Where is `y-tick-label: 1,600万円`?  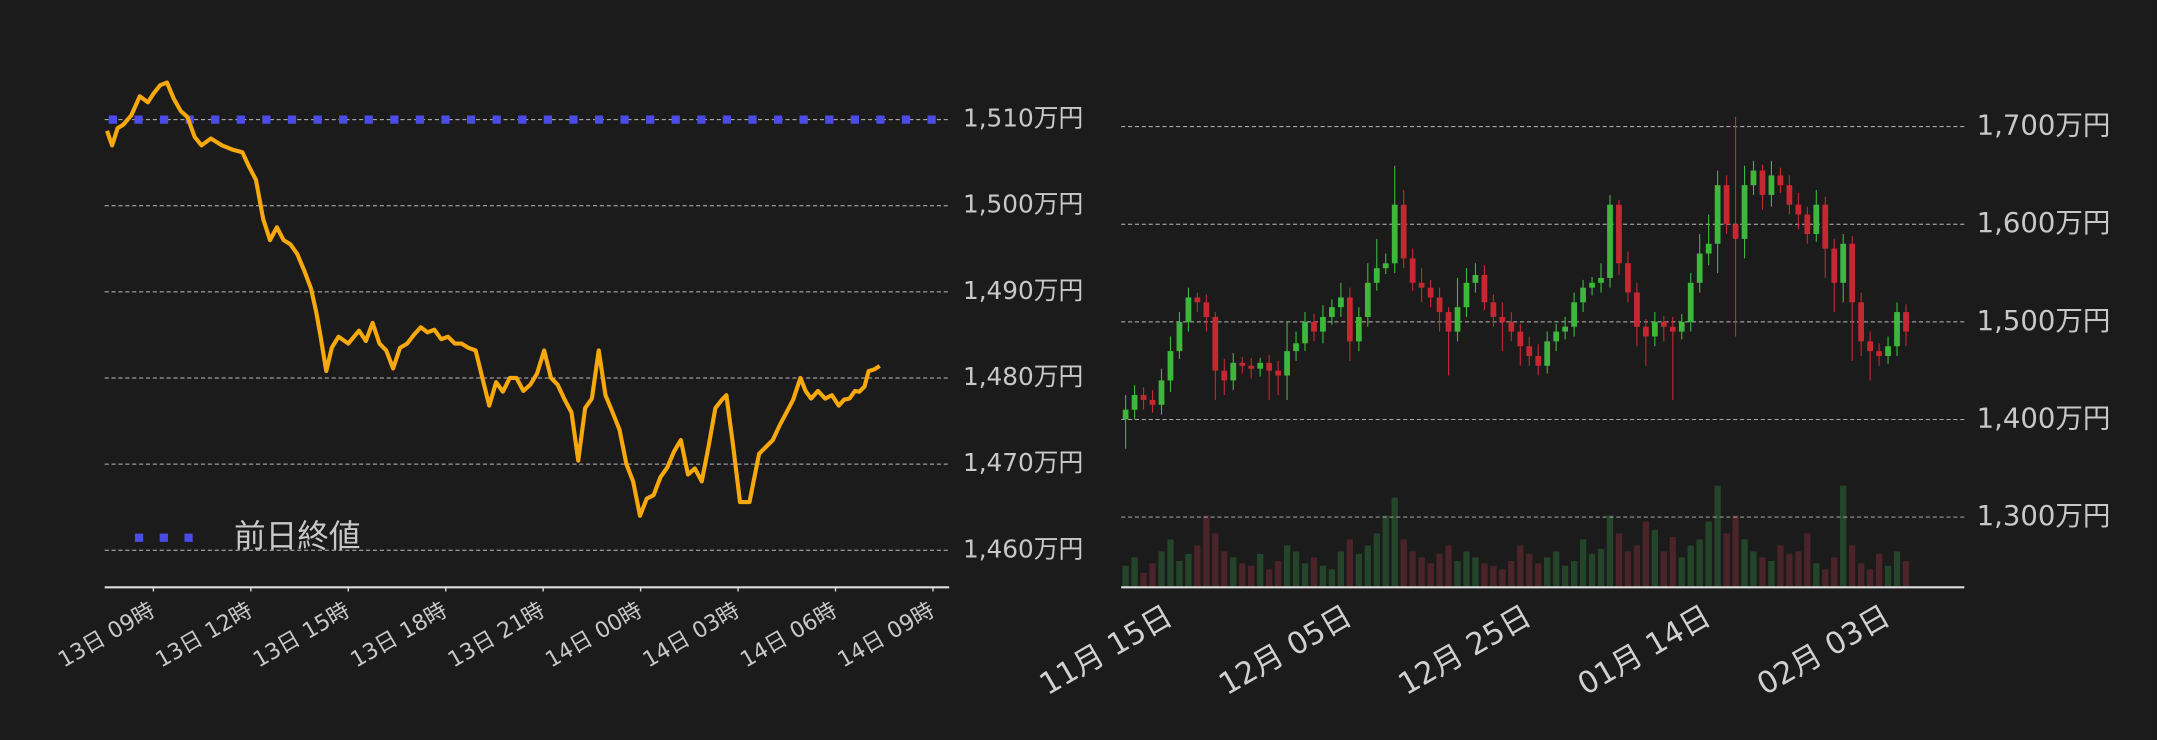
y-tick-label: 1,600万円 is located at coordinates (2044, 223).